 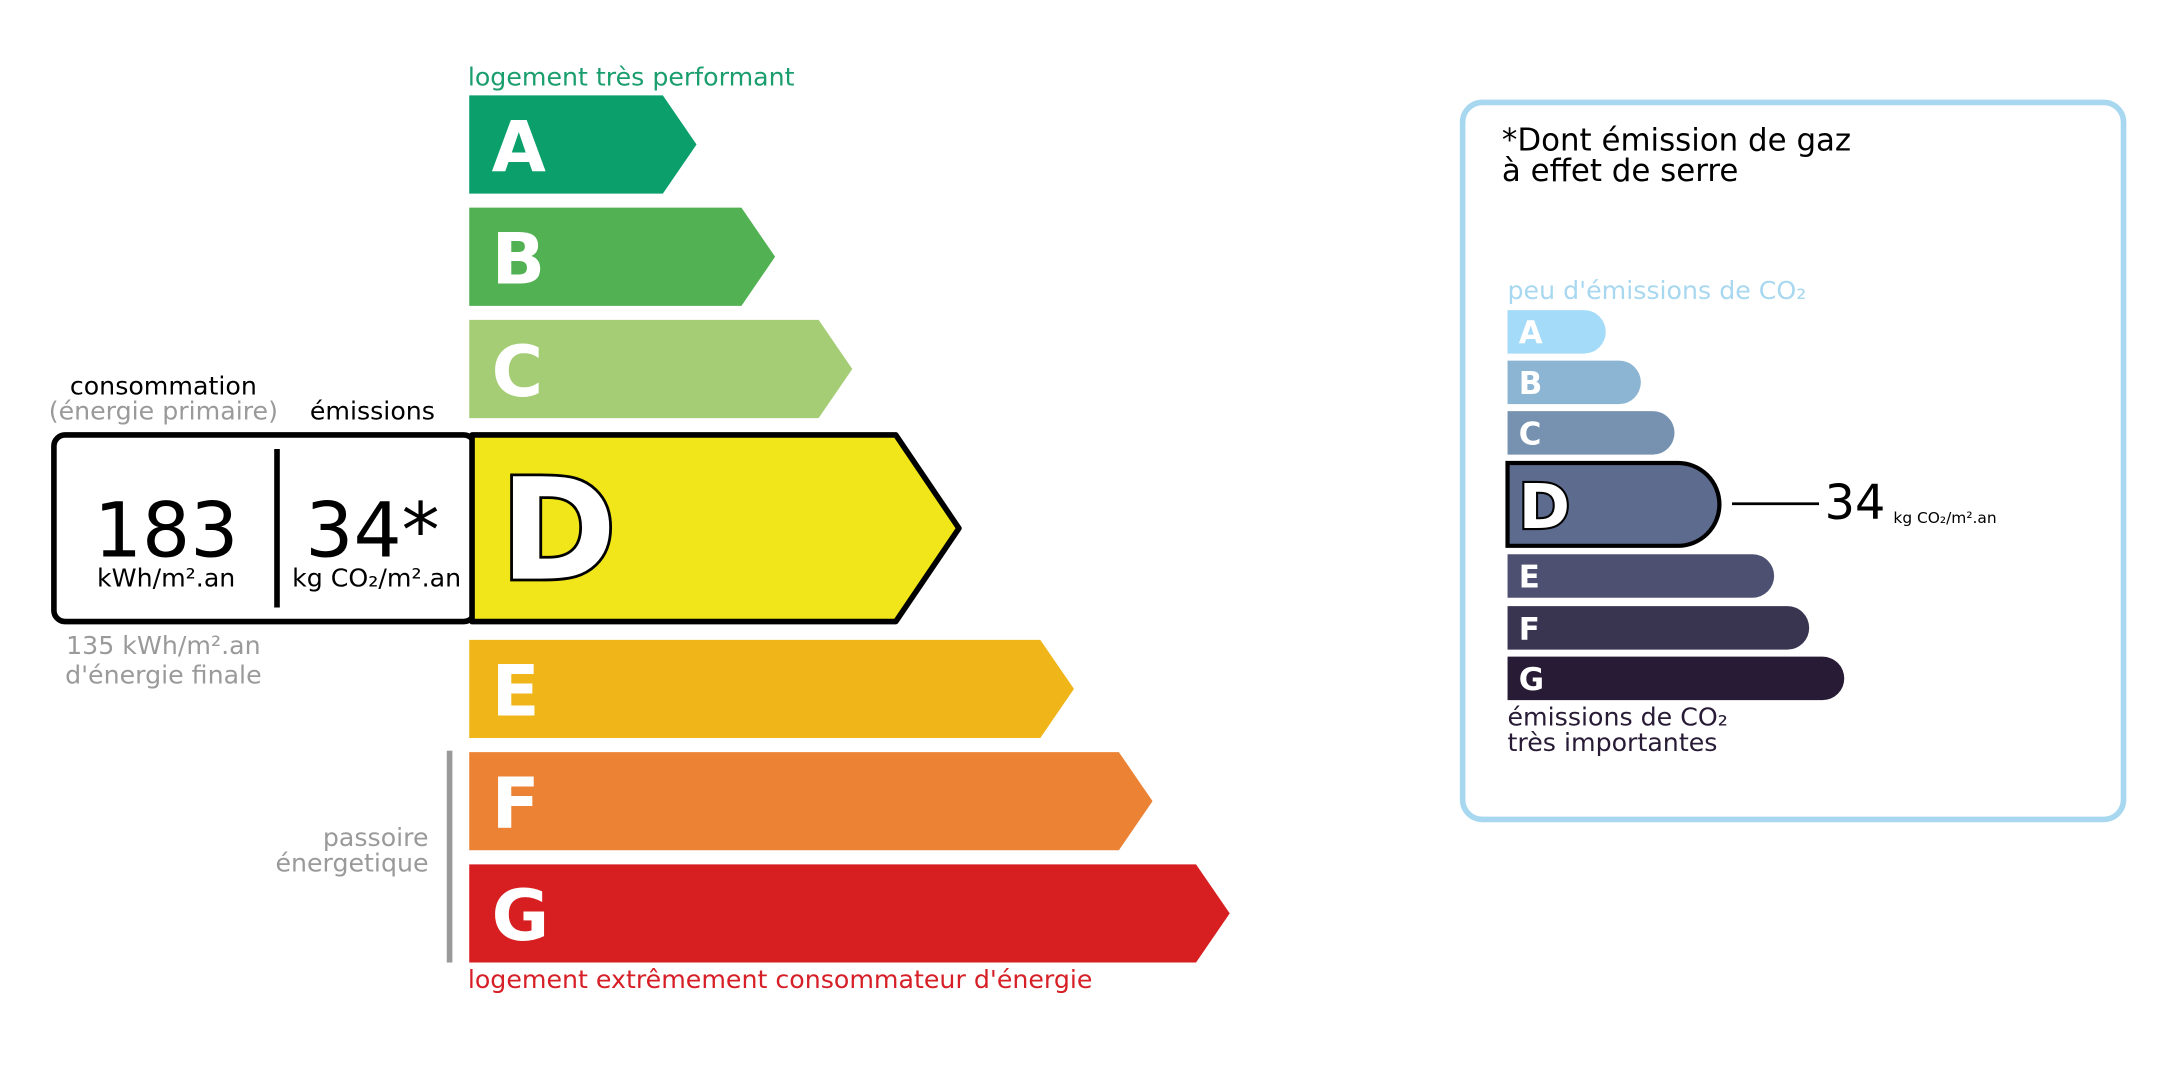 What do you see at coordinates (372, 530) in the screenshot?
I see `emissions-value: 34*` at bounding box center [372, 530].